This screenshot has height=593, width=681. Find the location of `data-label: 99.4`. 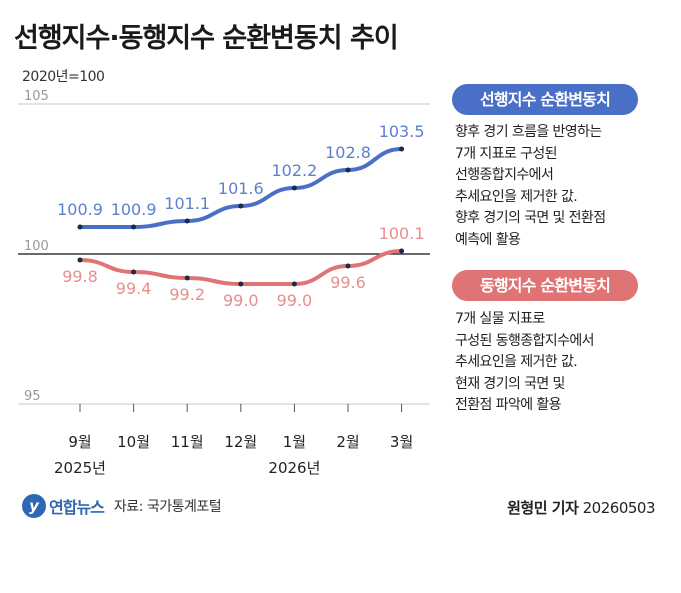

data-label: 99.4 is located at coordinates (134, 288).